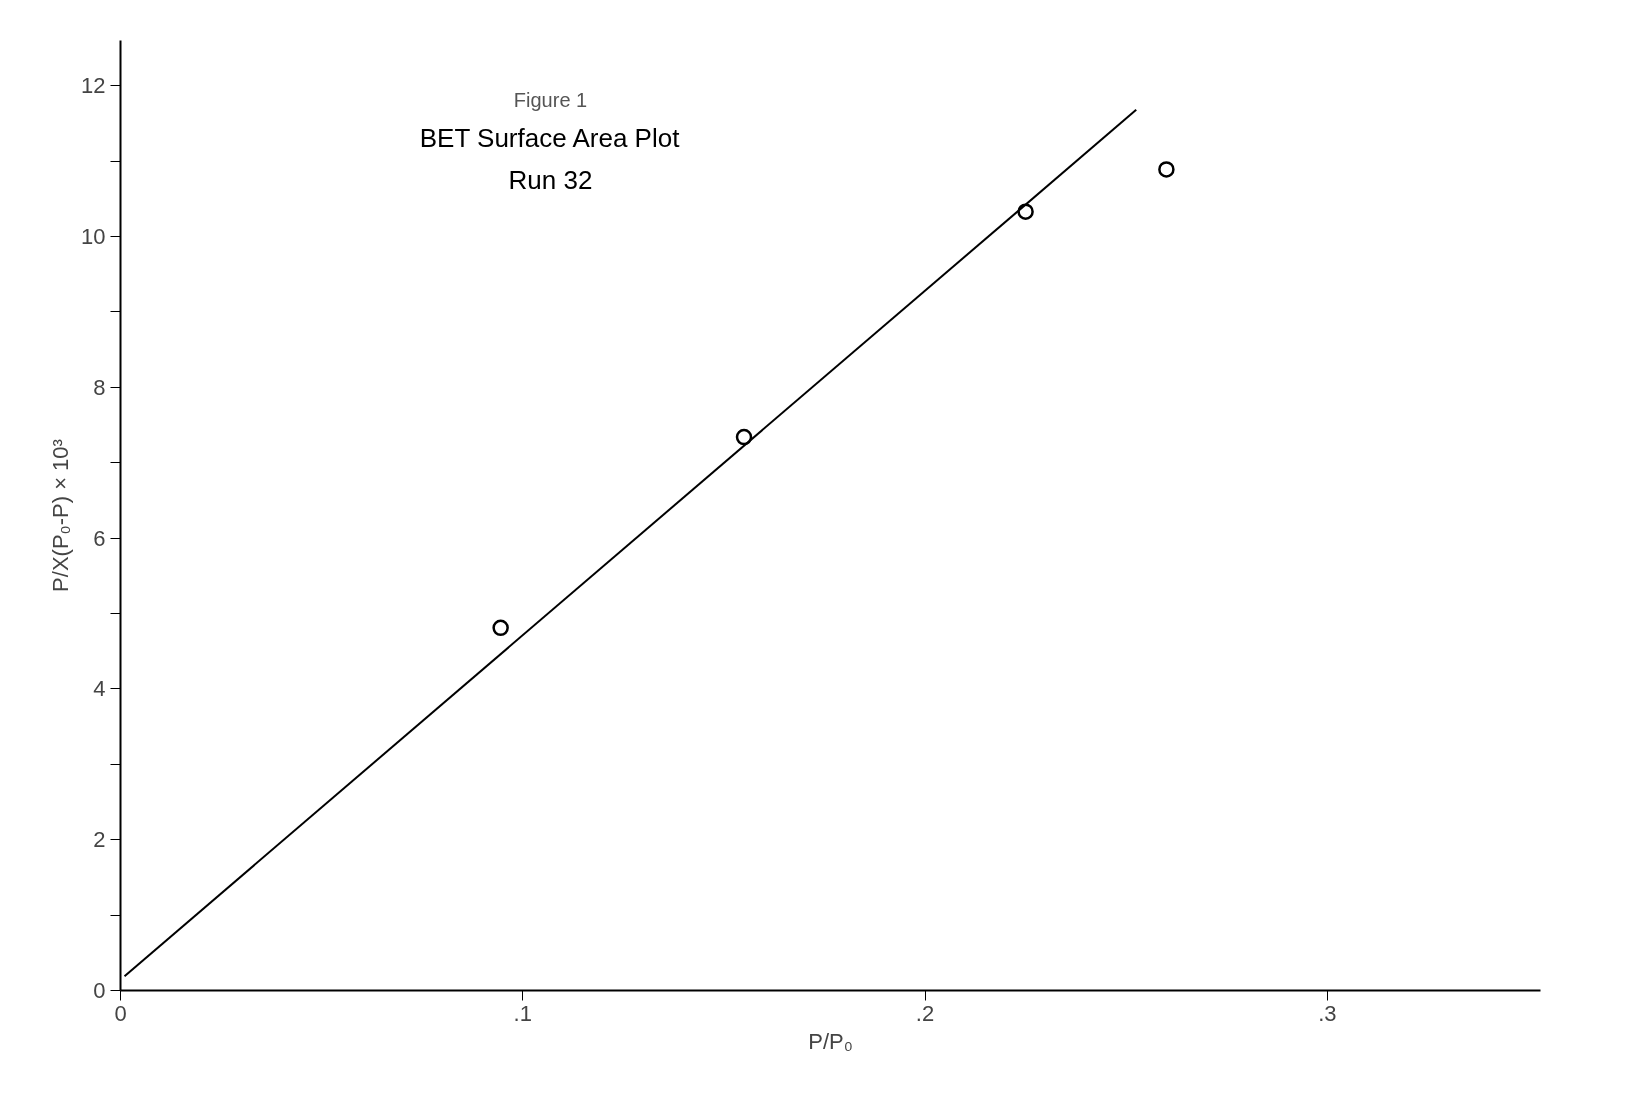 The height and width of the screenshot is (1112, 1641). Describe the element at coordinates (550, 137) in the screenshot. I see `text: BET Surface Area Plot` at that location.